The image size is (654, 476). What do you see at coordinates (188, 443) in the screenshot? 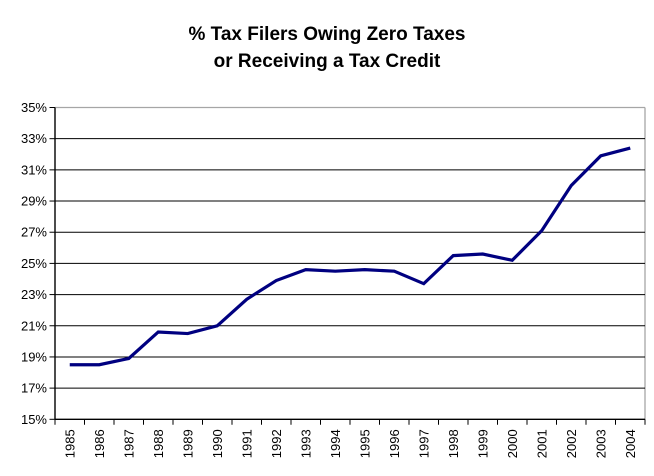
I see `x-axis-tick-label: 1989` at bounding box center [188, 443].